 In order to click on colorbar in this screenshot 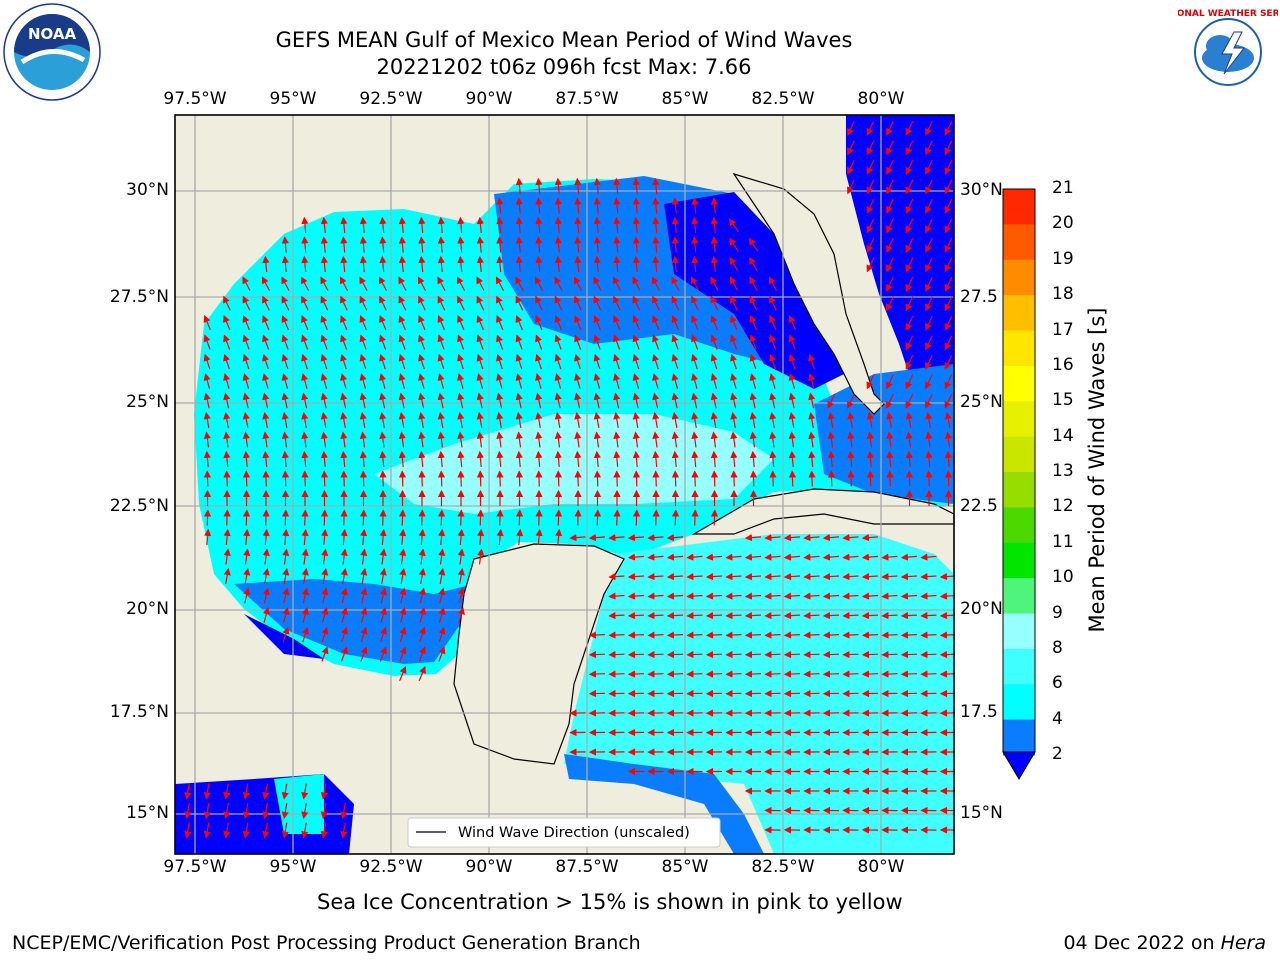, I will do `click(1019, 484)`.